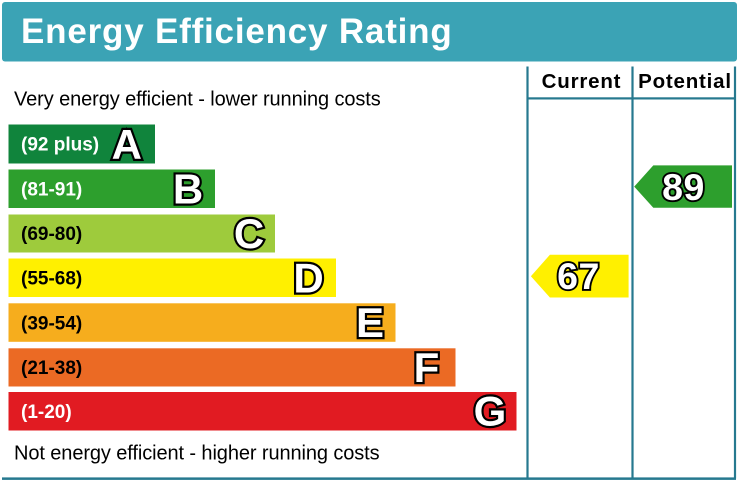 This screenshot has width=738, height=483. I want to click on svg-text: D, so click(308, 278).